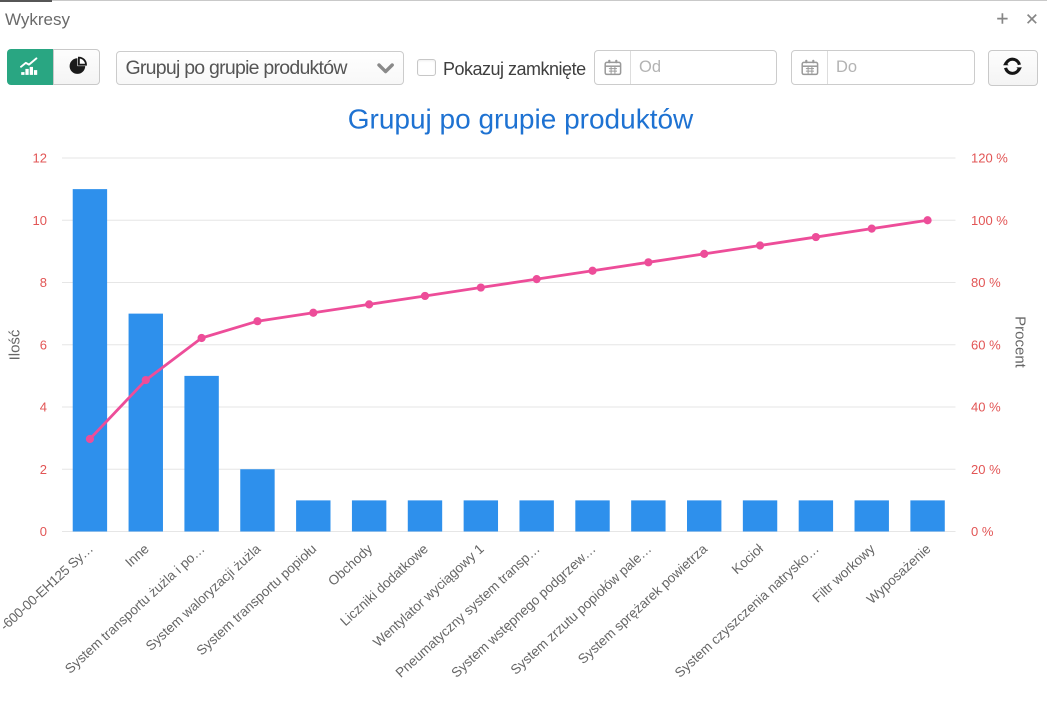  What do you see at coordinates (137, 555) in the screenshot?
I see `svg-text: Inne` at bounding box center [137, 555].